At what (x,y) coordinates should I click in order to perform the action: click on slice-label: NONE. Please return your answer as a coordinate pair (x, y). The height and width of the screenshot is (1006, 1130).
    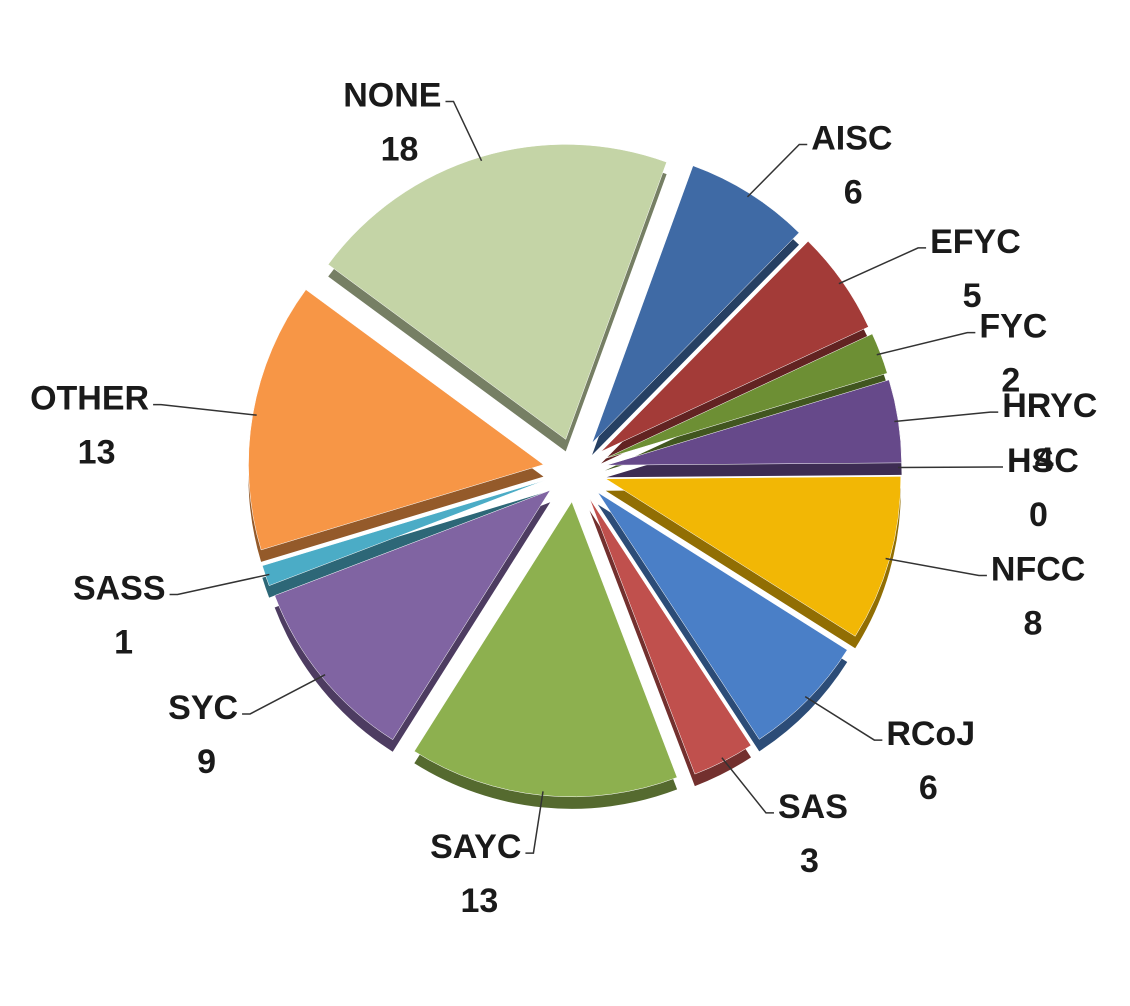
    Looking at the image, I should click on (392, 95).